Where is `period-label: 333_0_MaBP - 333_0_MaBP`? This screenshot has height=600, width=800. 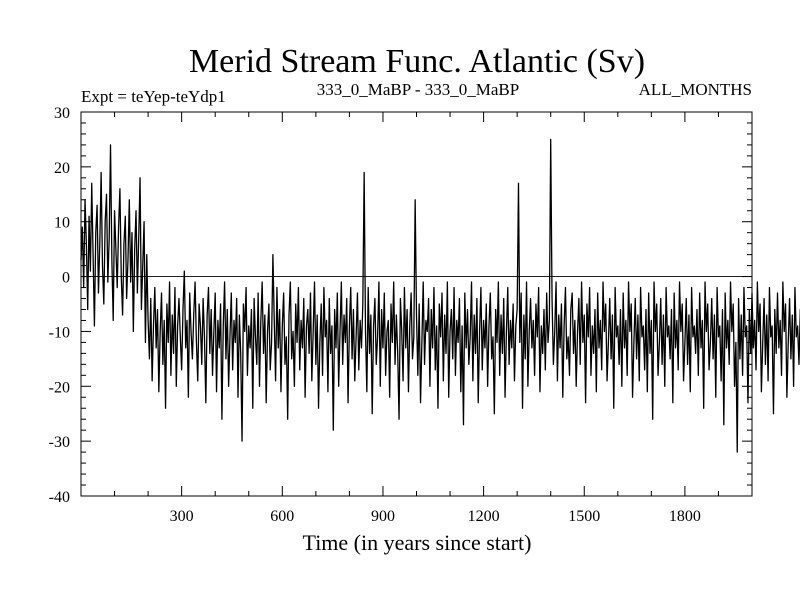 period-label: 333_0_MaBP - 333_0_MaBP is located at coordinates (418, 89).